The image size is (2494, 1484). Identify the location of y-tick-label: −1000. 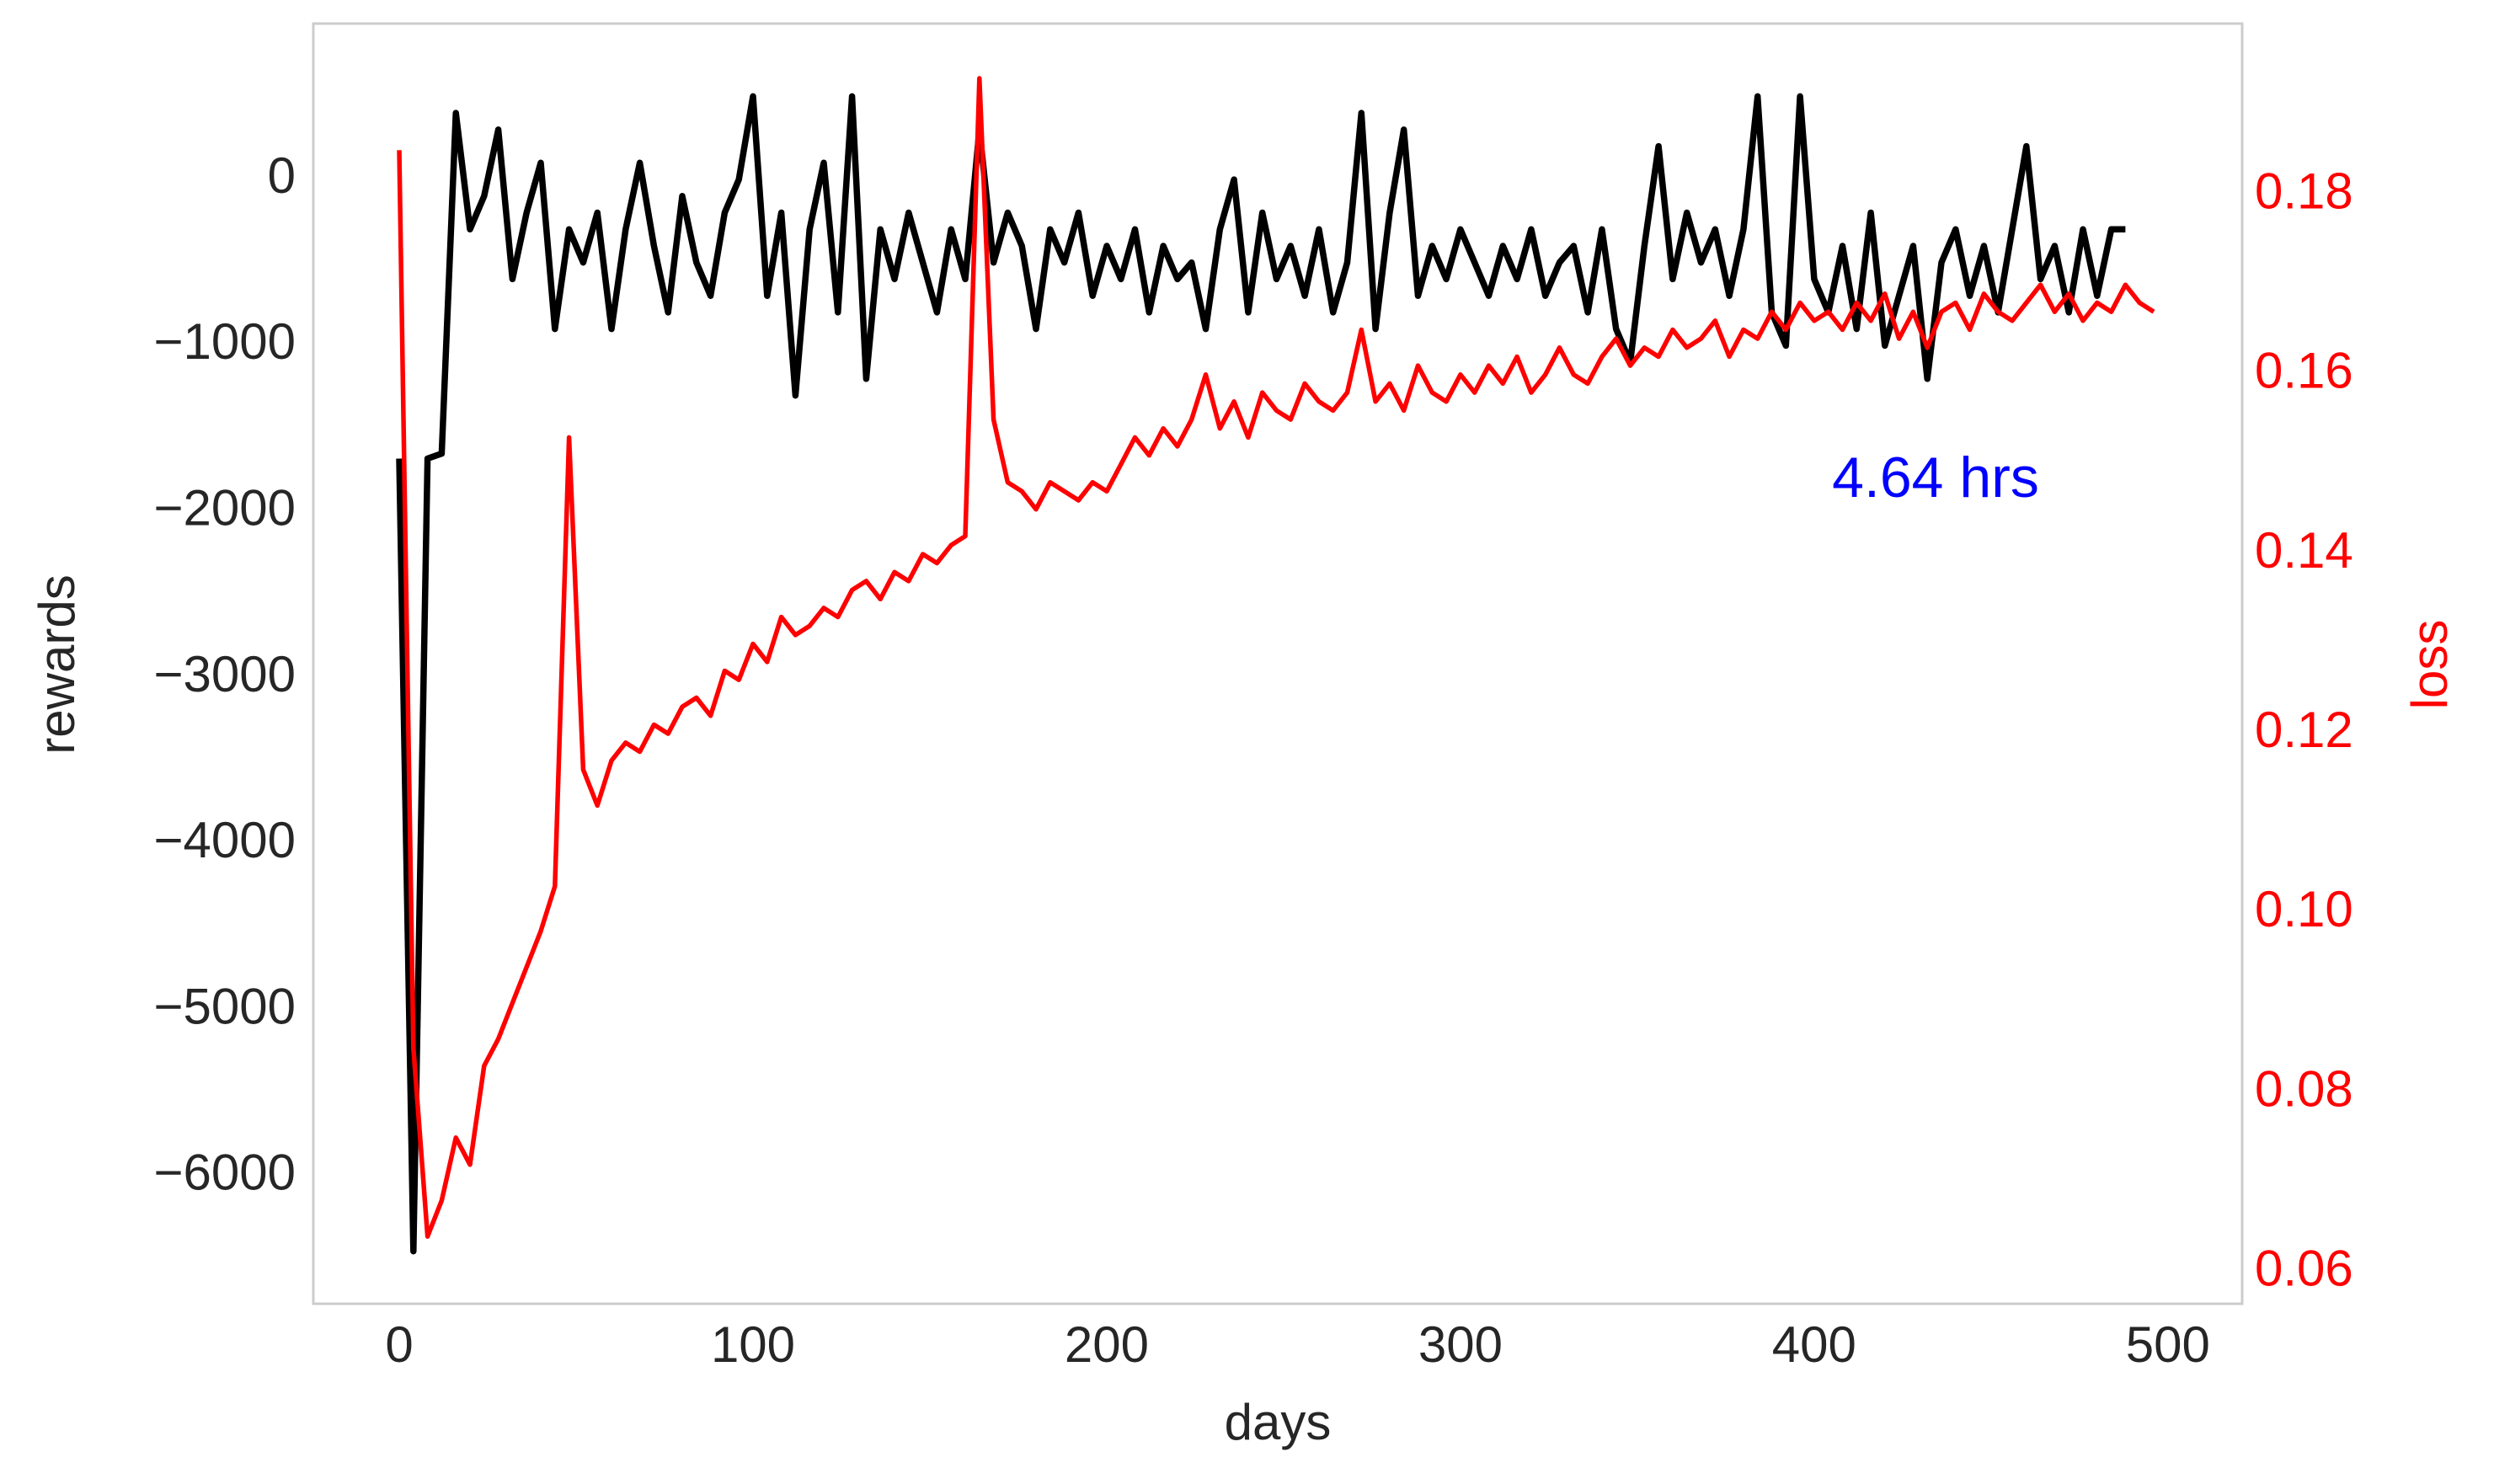
(224, 341).